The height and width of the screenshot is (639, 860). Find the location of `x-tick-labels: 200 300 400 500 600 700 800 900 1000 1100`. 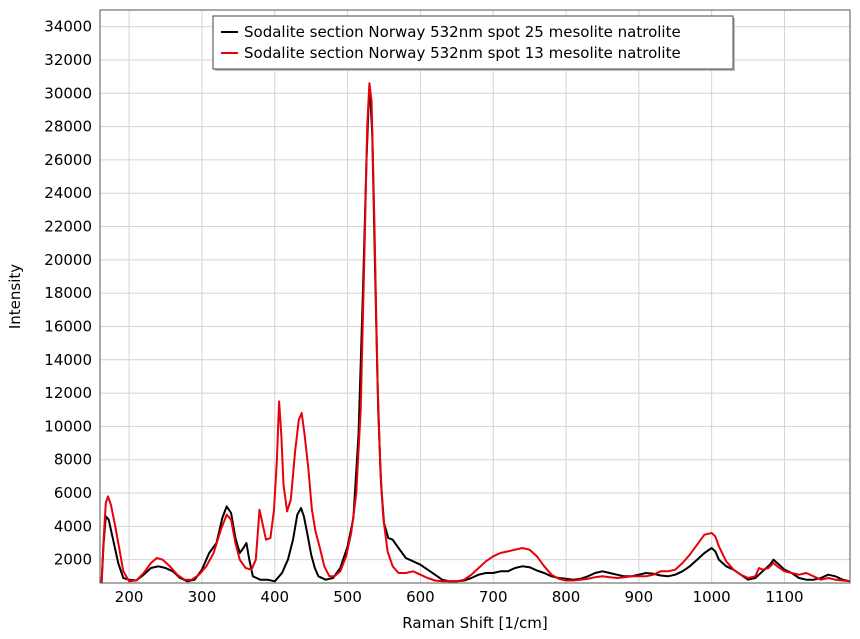

x-tick-labels: 200 300 400 500 600 700 800 900 1000 1100 is located at coordinates (459, 597).